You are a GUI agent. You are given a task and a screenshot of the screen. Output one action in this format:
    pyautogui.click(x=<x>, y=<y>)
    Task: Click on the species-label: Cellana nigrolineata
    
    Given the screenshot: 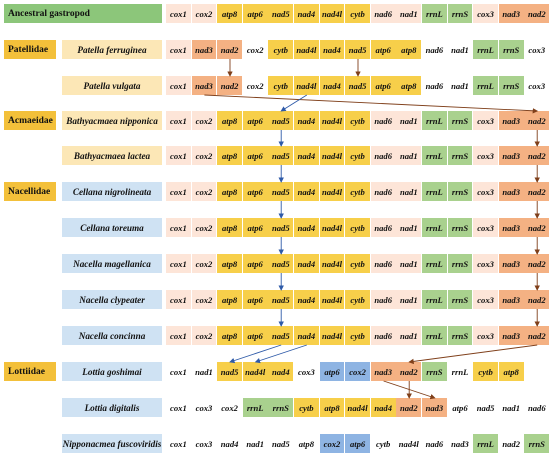 What is the action you would take?
    pyautogui.click(x=112, y=191)
    